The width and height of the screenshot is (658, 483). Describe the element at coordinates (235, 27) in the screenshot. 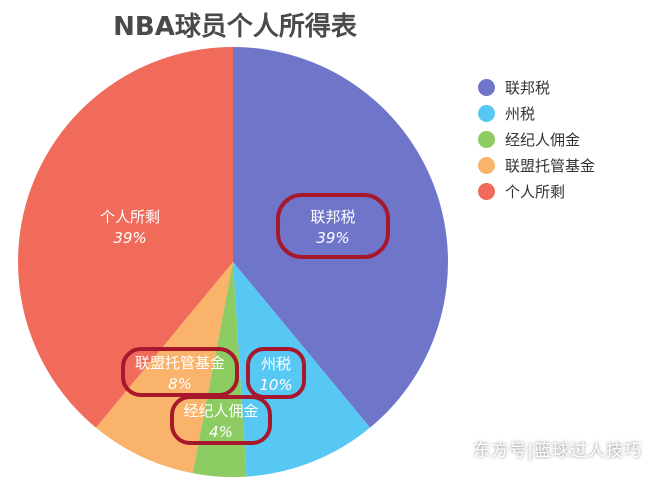

I see `chart-title: NBA球员个人所得表` at that location.